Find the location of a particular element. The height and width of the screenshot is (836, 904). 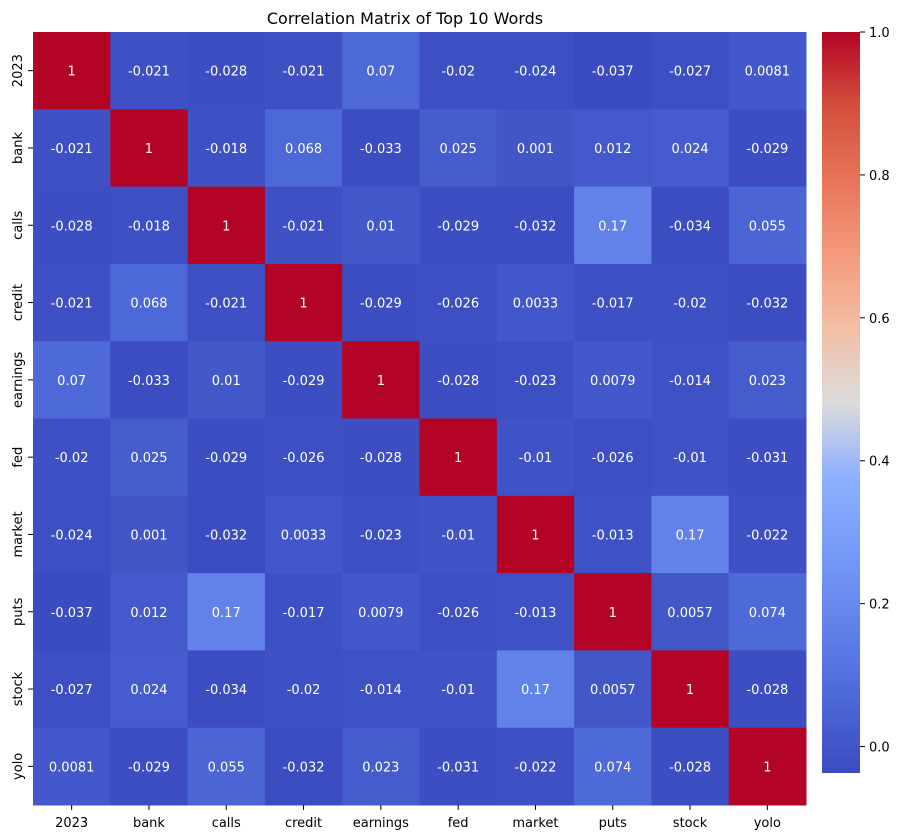

y-tick-label: bank is located at coordinates (18, 147).